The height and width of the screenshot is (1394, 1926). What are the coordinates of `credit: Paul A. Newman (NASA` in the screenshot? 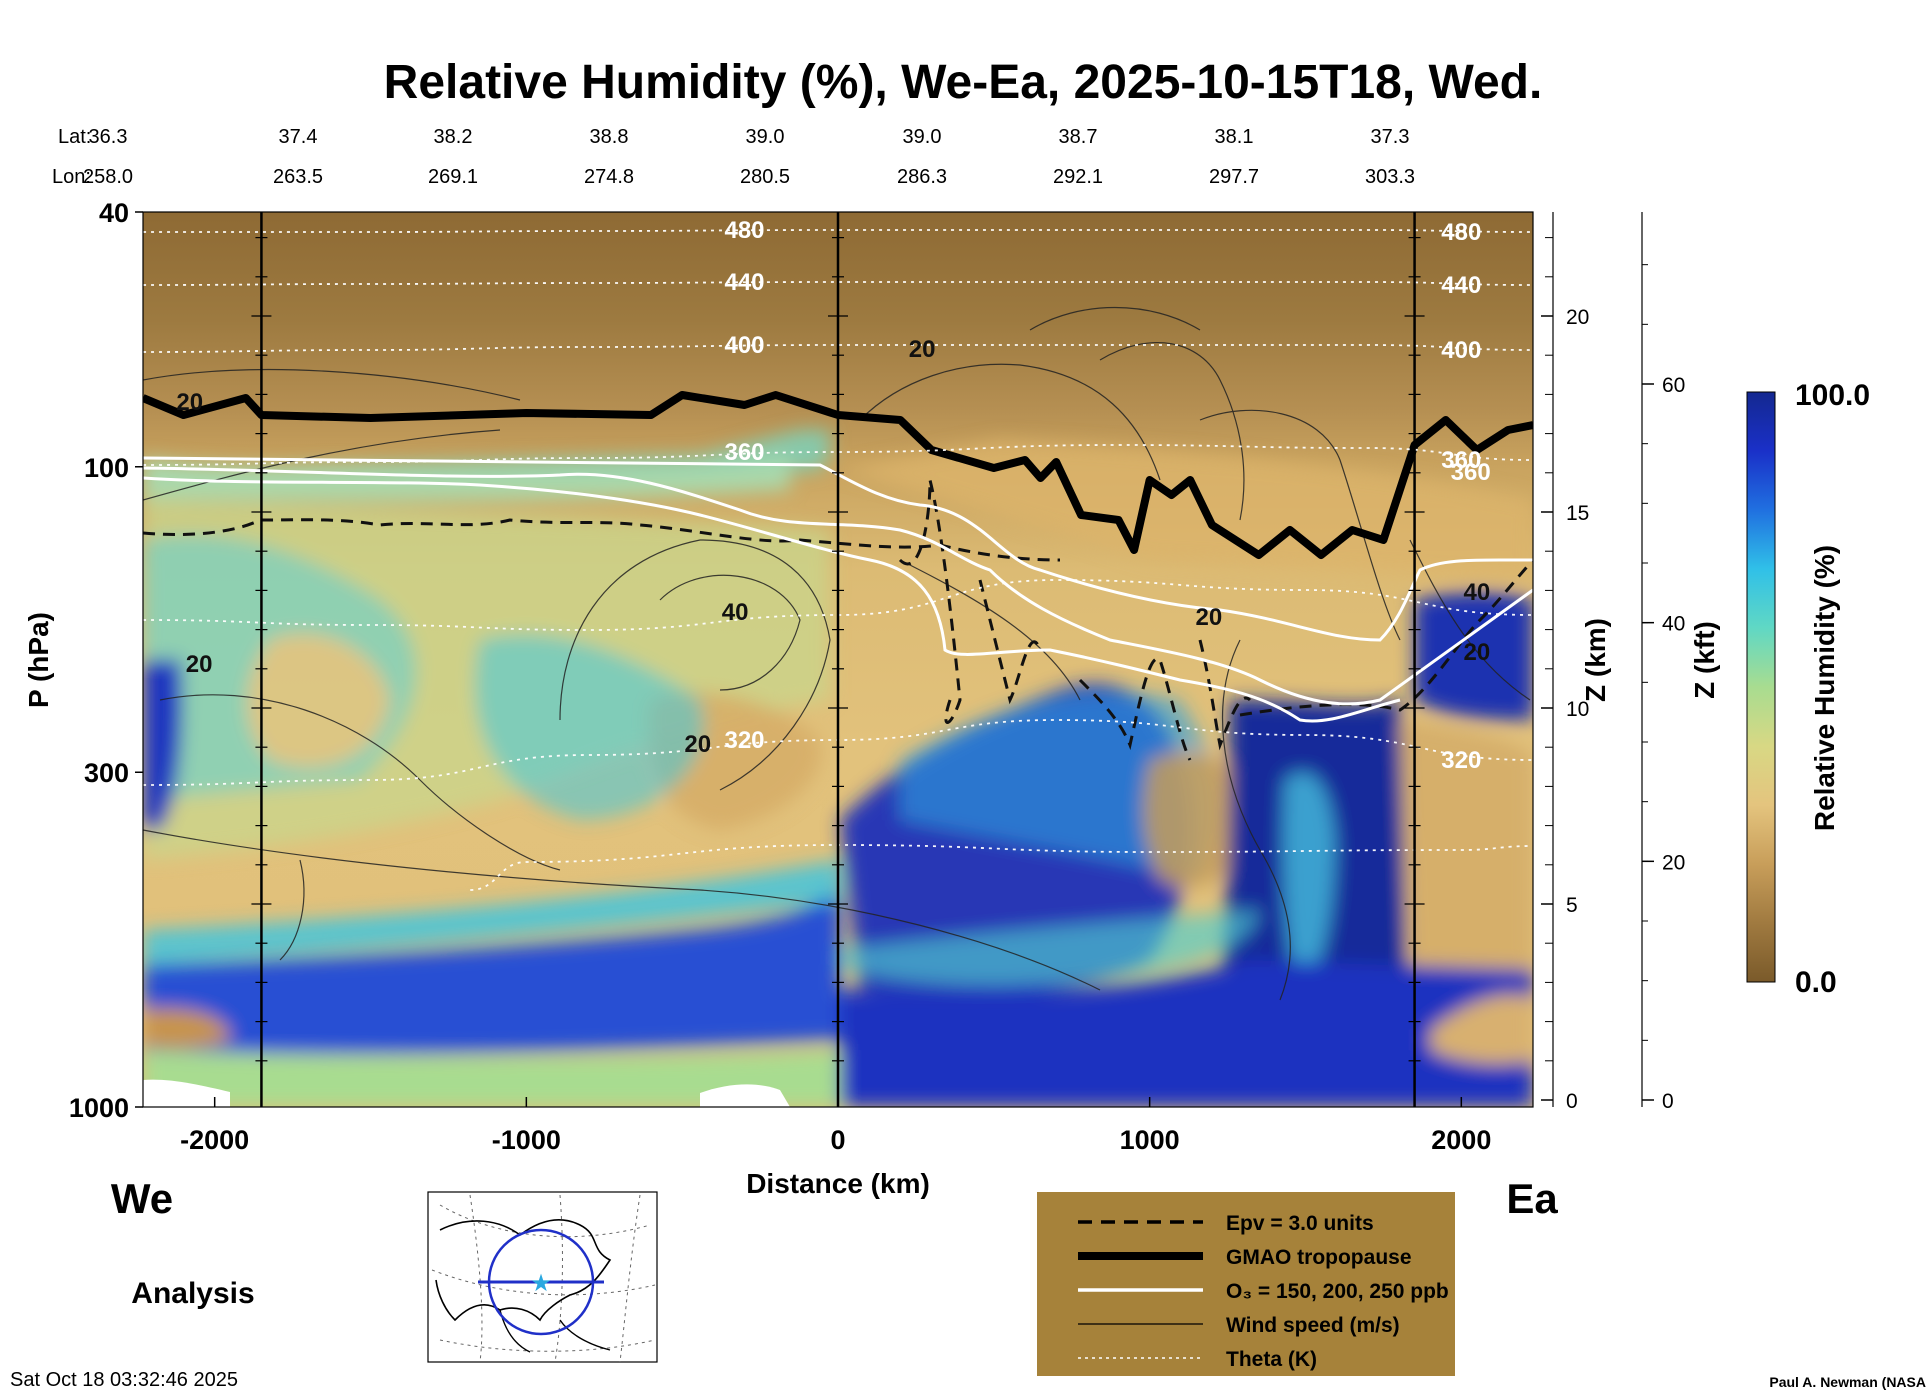 It's located at (1847, 1382).